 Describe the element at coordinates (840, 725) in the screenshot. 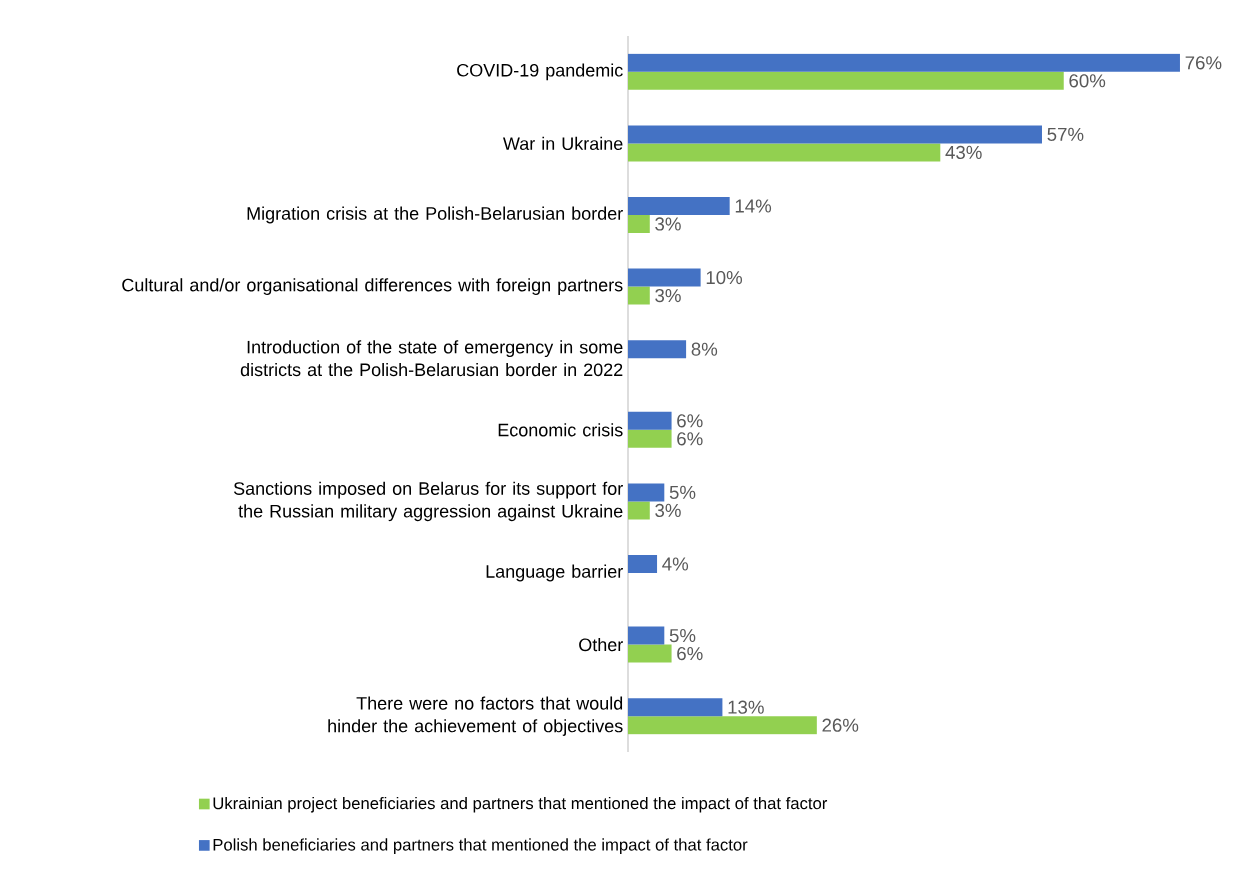

I see `data-label: 26%` at that location.